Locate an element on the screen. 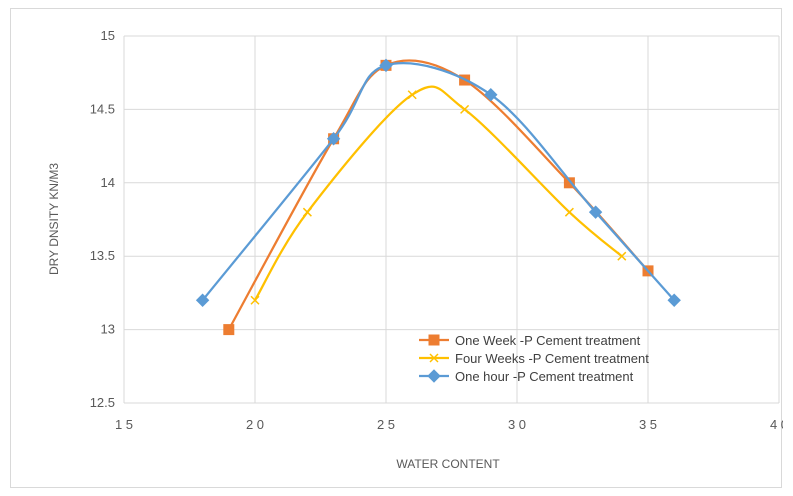  legend-entry: Four Weeks -P Cement treatment is located at coordinates (534, 358).